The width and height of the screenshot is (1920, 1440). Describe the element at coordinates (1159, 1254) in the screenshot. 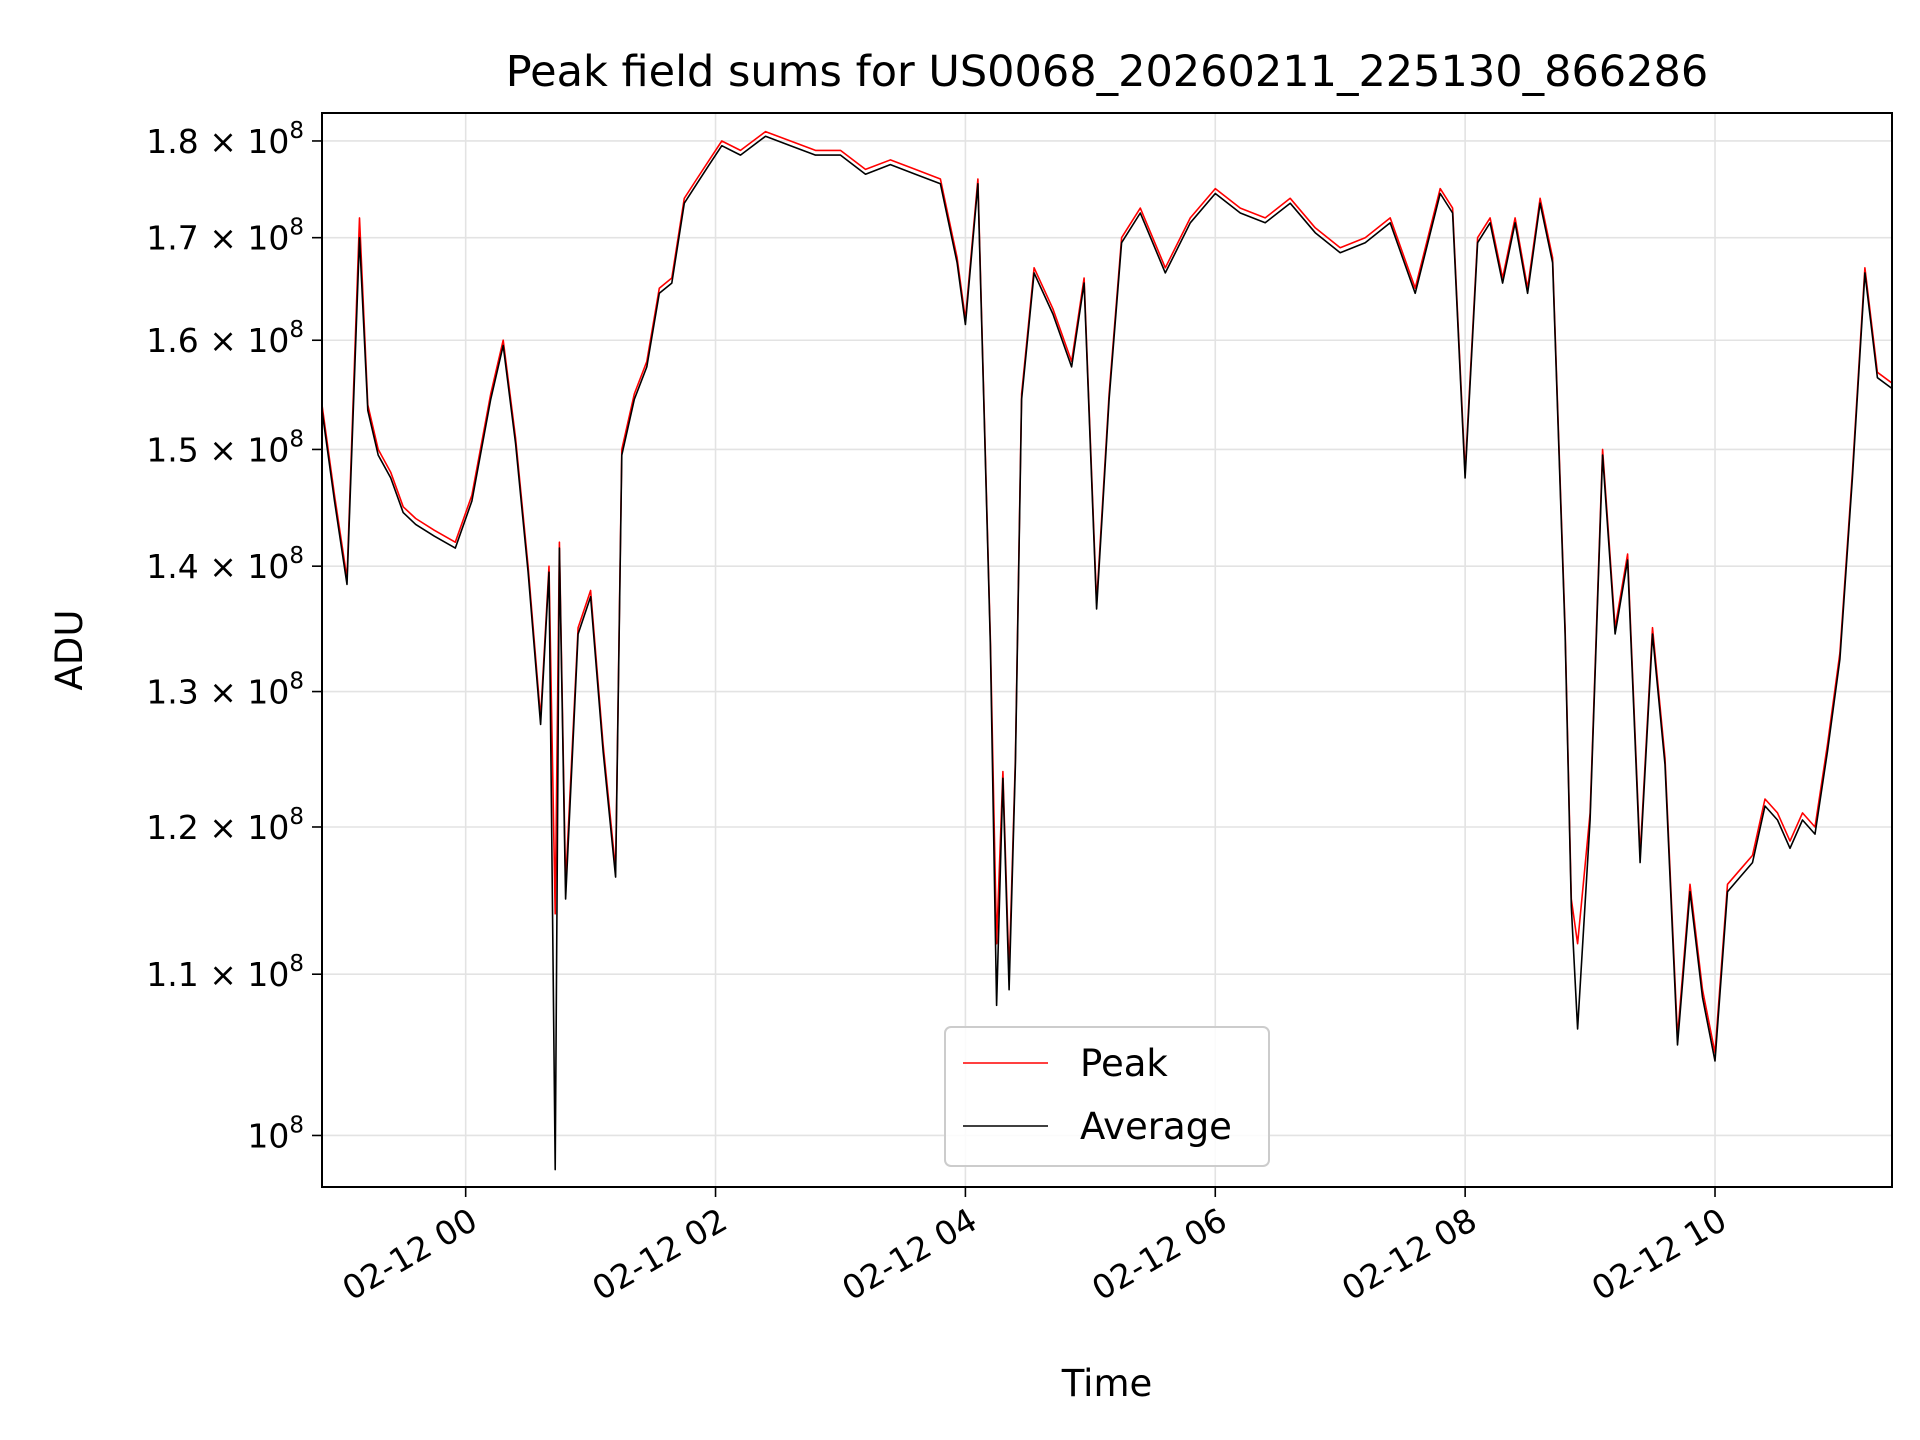

I see `x-tick-label: 02-12 06` at that location.